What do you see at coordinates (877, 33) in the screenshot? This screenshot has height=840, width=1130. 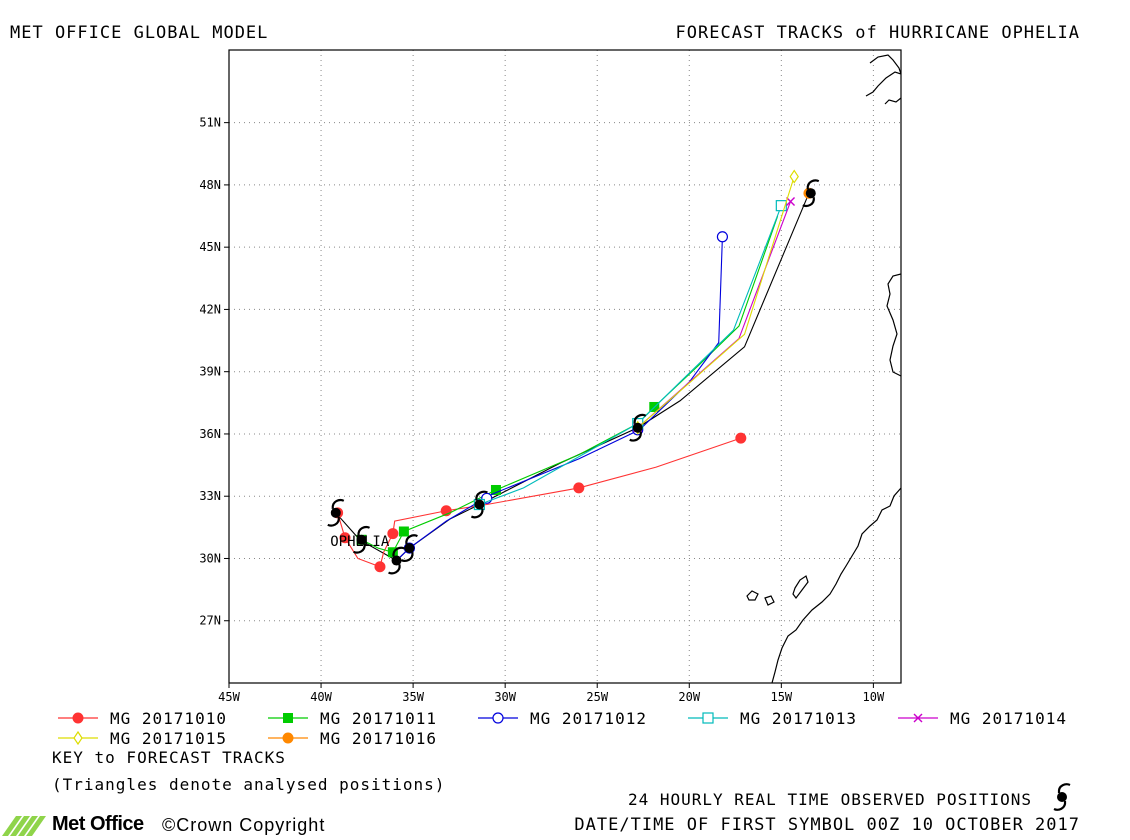 I see `chart-title: FORECAST TRACKS of HURRICANE OPHELIA` at bounding box center [877, 33].